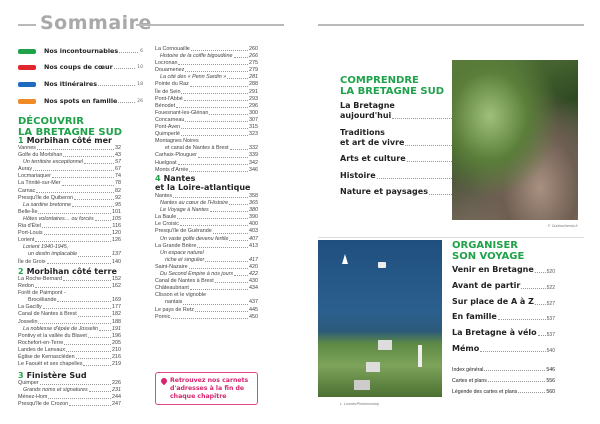  What do you see at coordinates (253, 49) in the screenshot?
I see `page-number: 260` at bounding box center [253, 49].